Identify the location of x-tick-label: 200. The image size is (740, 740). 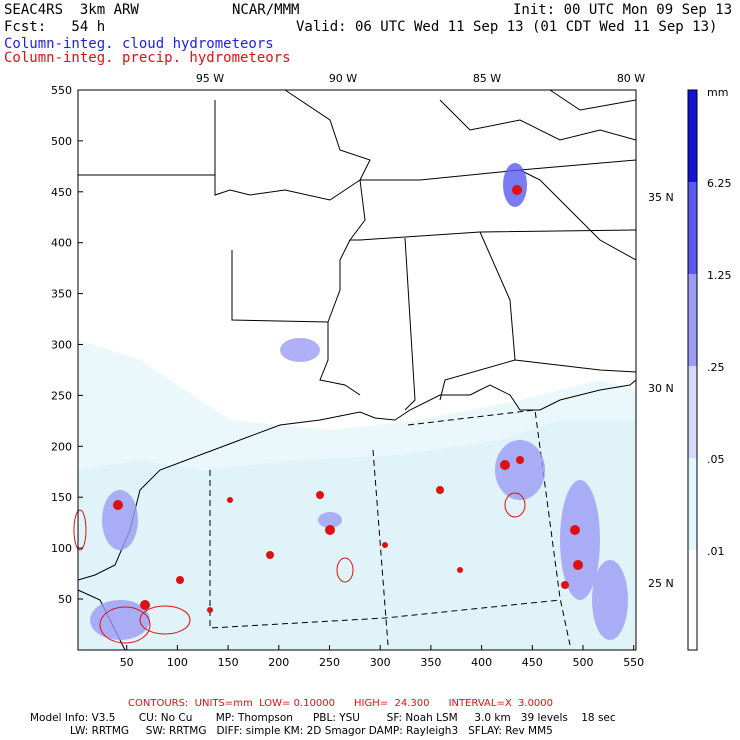
(278, 662).